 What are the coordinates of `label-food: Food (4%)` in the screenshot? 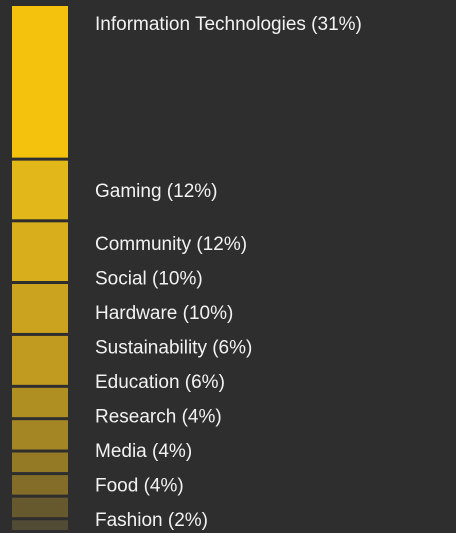 It's located at (139, 486).